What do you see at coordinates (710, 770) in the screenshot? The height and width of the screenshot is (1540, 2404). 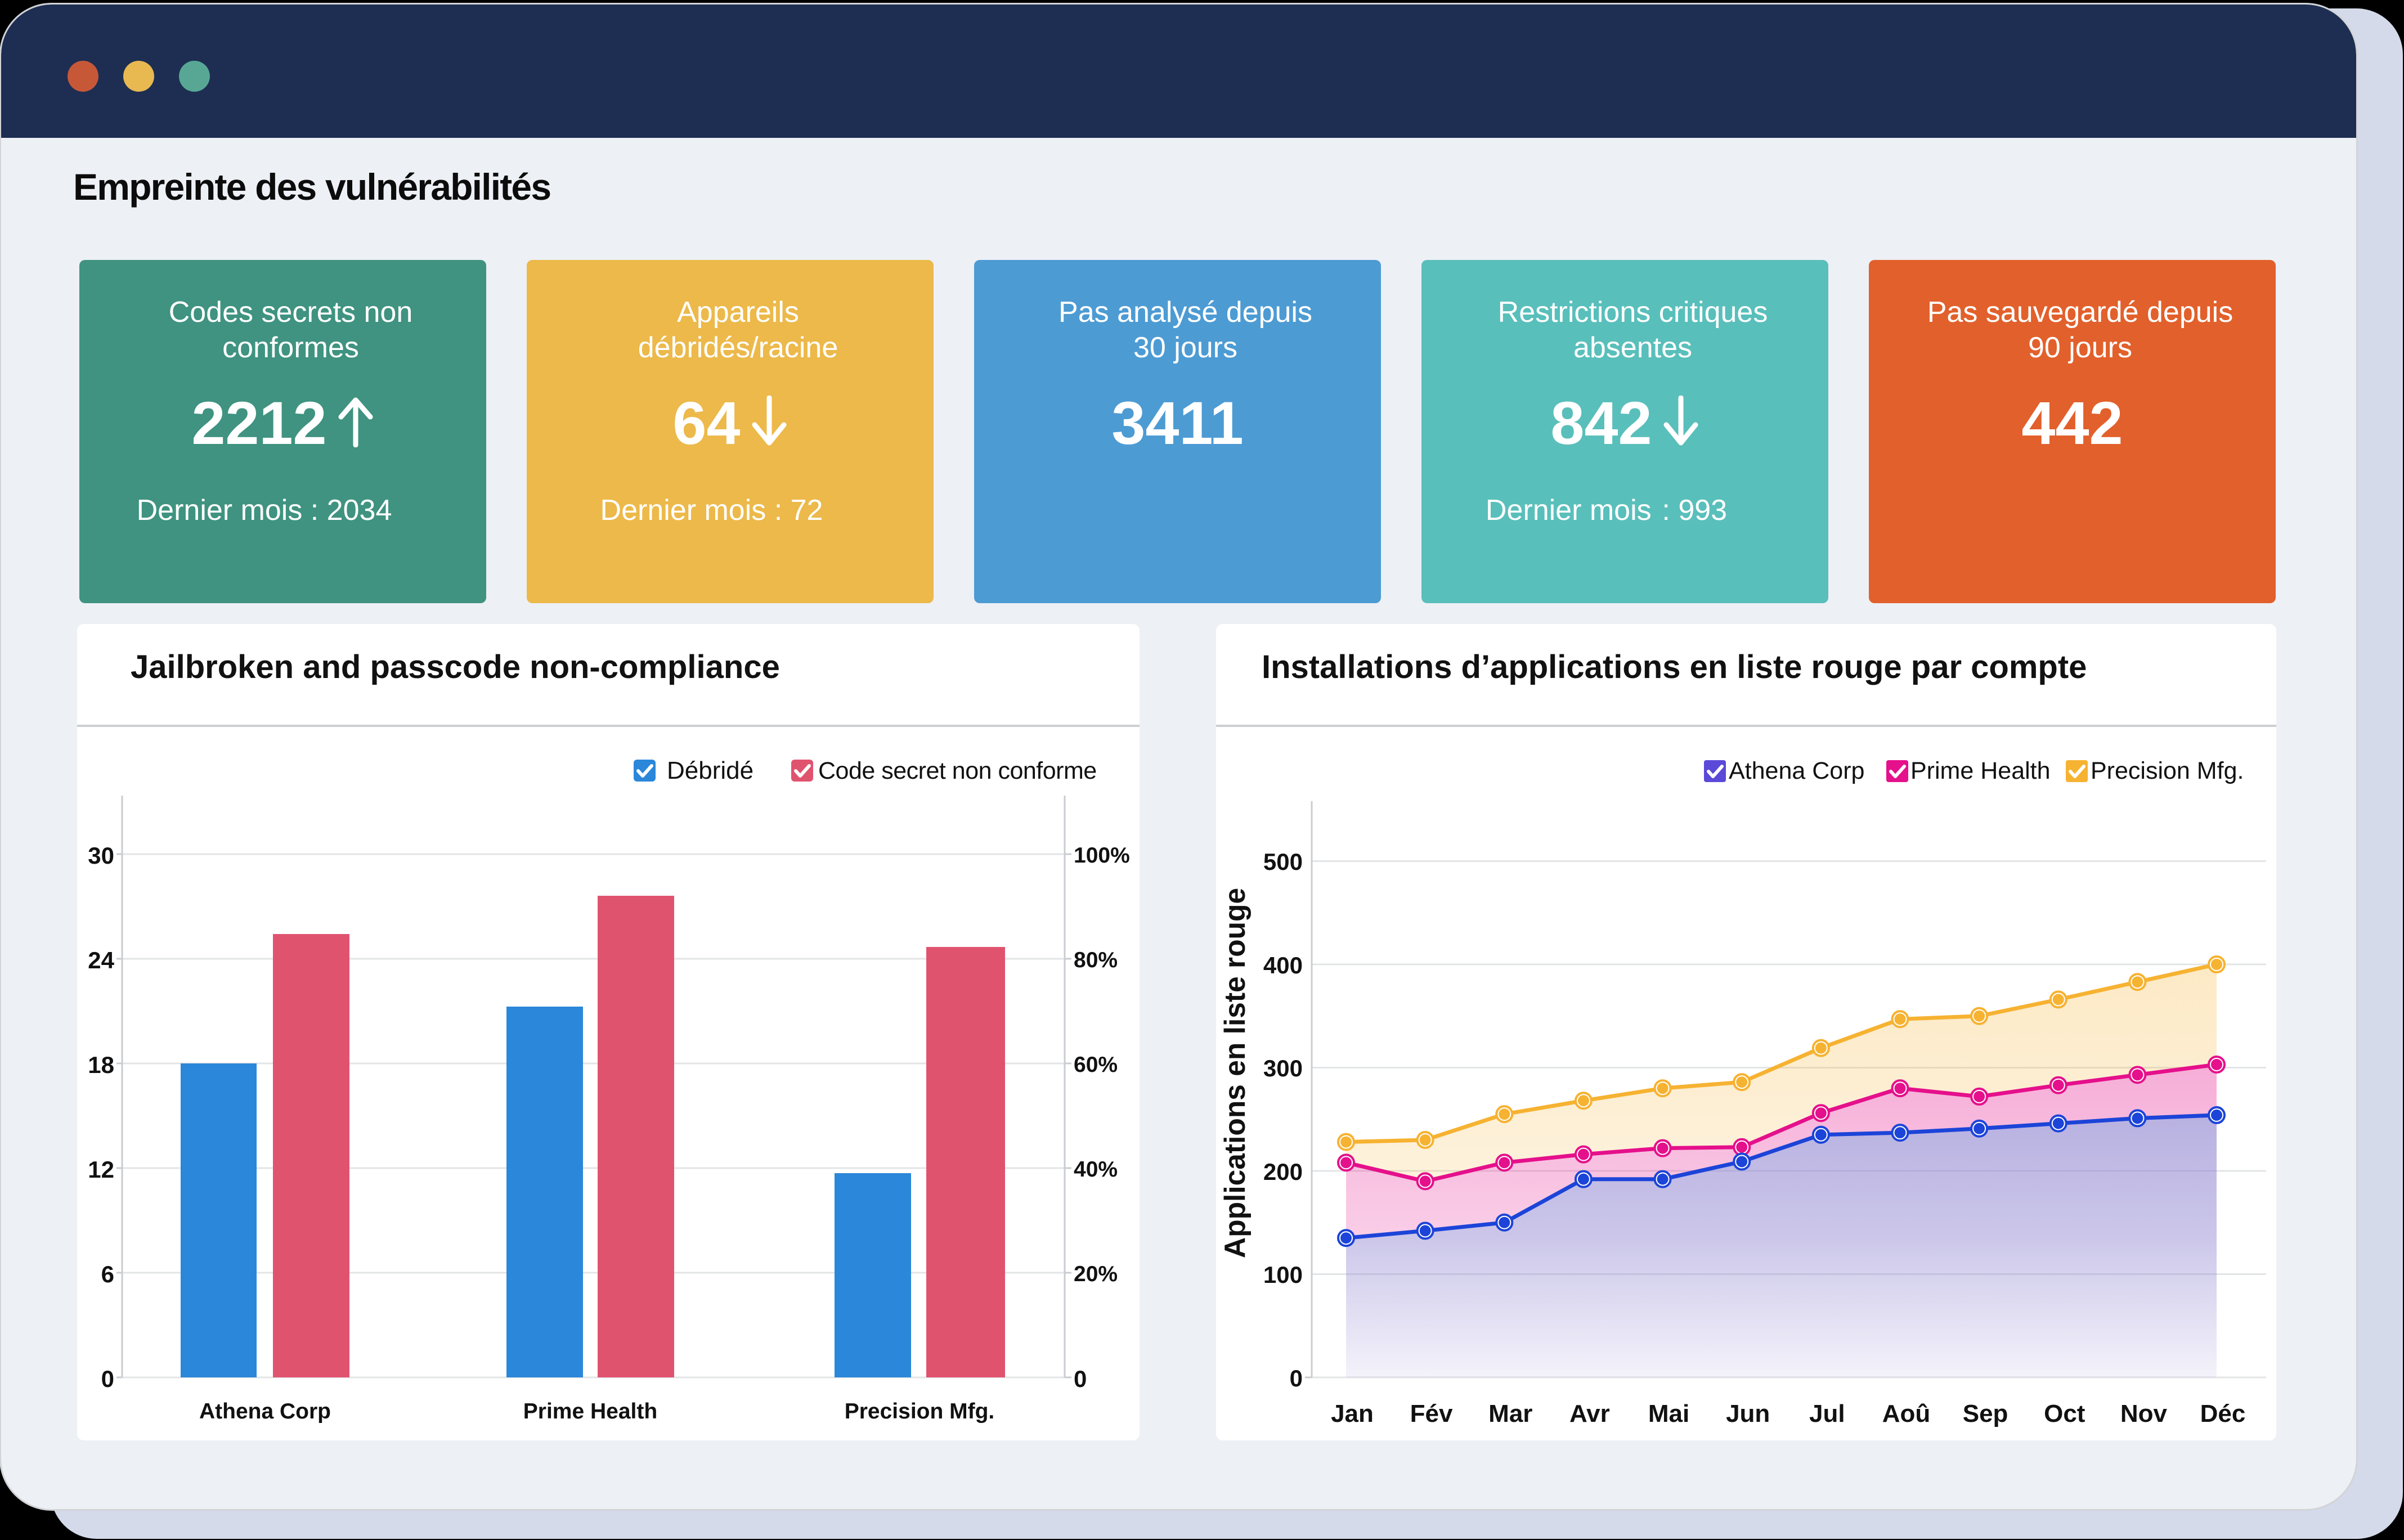 I see `svg-text: Débridé` at bounding box center [710, 770].